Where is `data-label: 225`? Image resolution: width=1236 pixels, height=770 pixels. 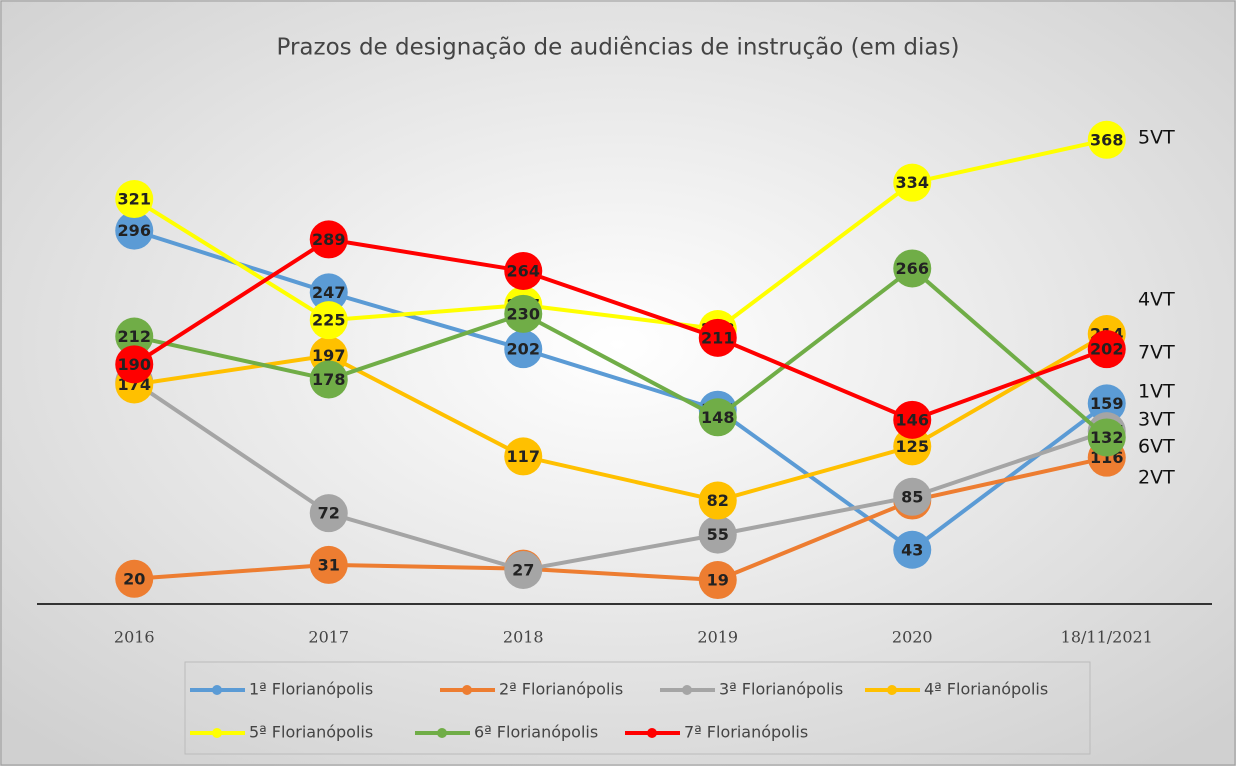
data-label: 225 is located at coordinates (328, 320).